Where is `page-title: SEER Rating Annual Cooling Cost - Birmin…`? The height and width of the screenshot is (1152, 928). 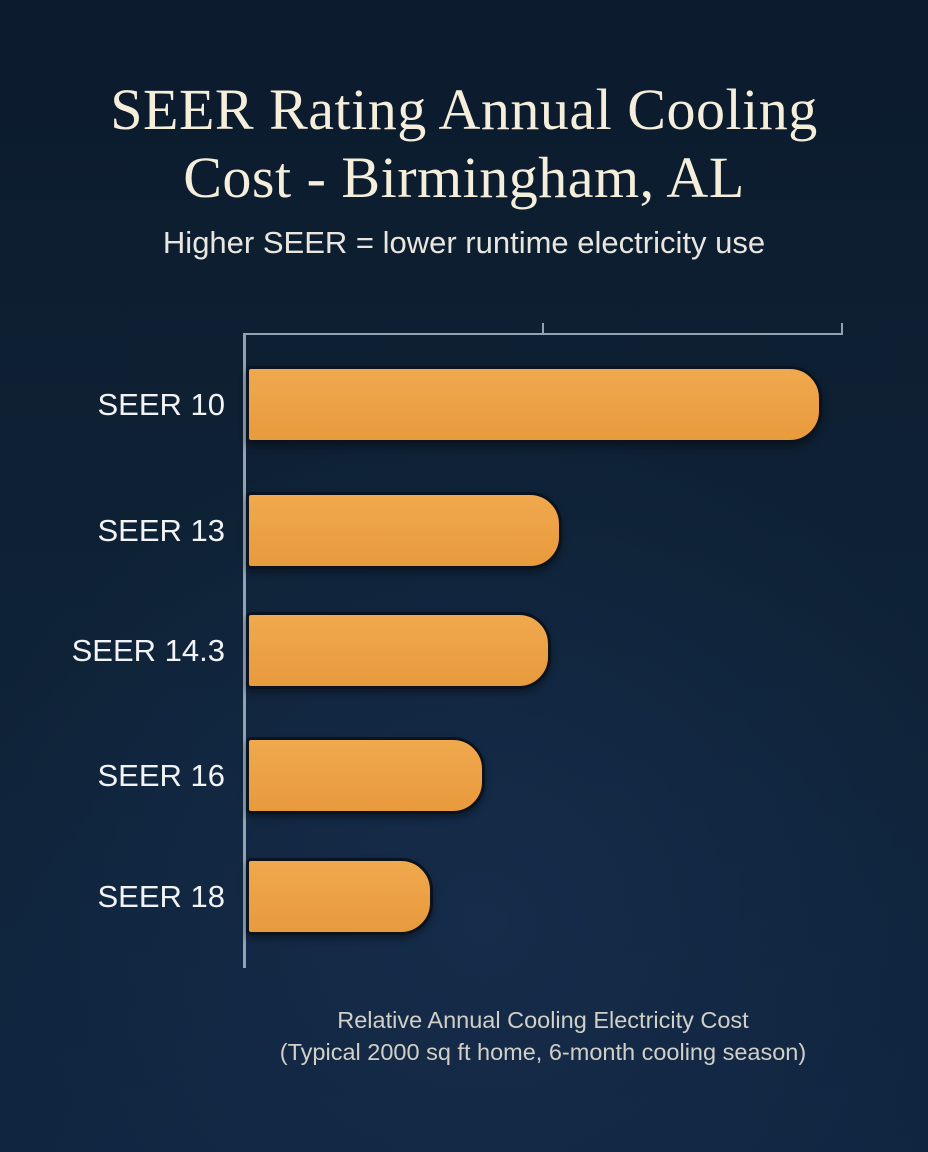 page-title: SEER Rating Annual Cooling Cost - Birmin… is located at coordinates (464, 144).